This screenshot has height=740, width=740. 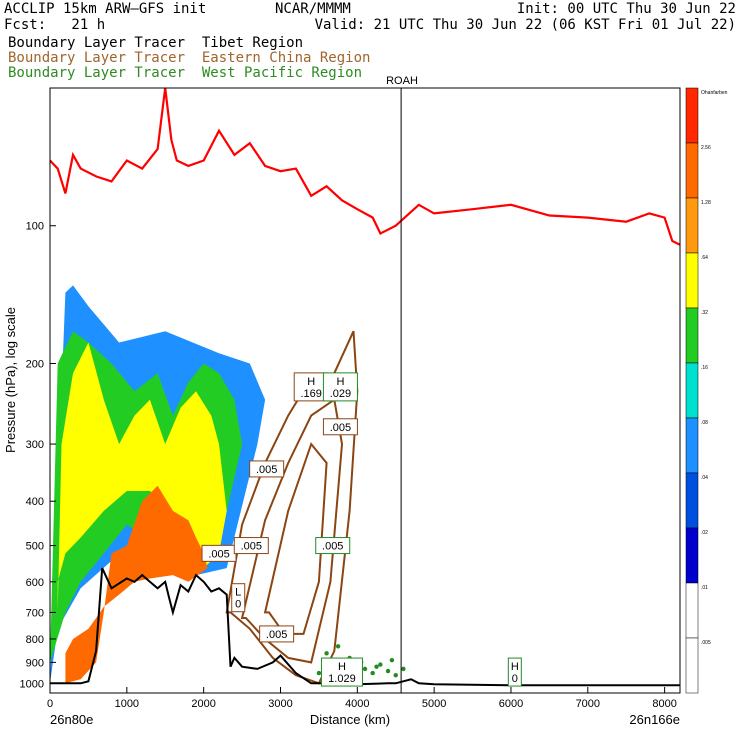 I want to click on y-tick-label: 100, so click(x=35, y=227).